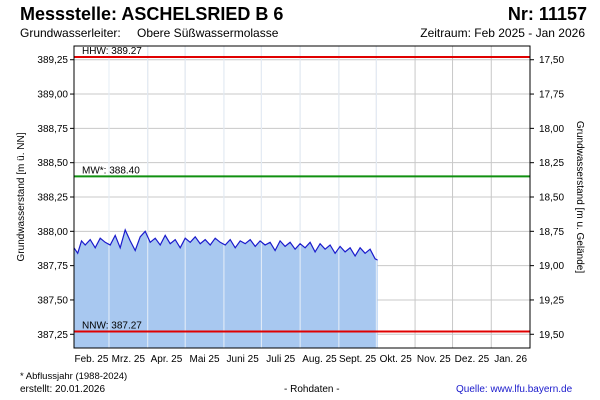 The height and width of the screenshot is (400, 600). What do you see at coordinates (551, 232) in the screenshot?
I see `y2-tick-label: 18,75` at bounding box center [551, 232].